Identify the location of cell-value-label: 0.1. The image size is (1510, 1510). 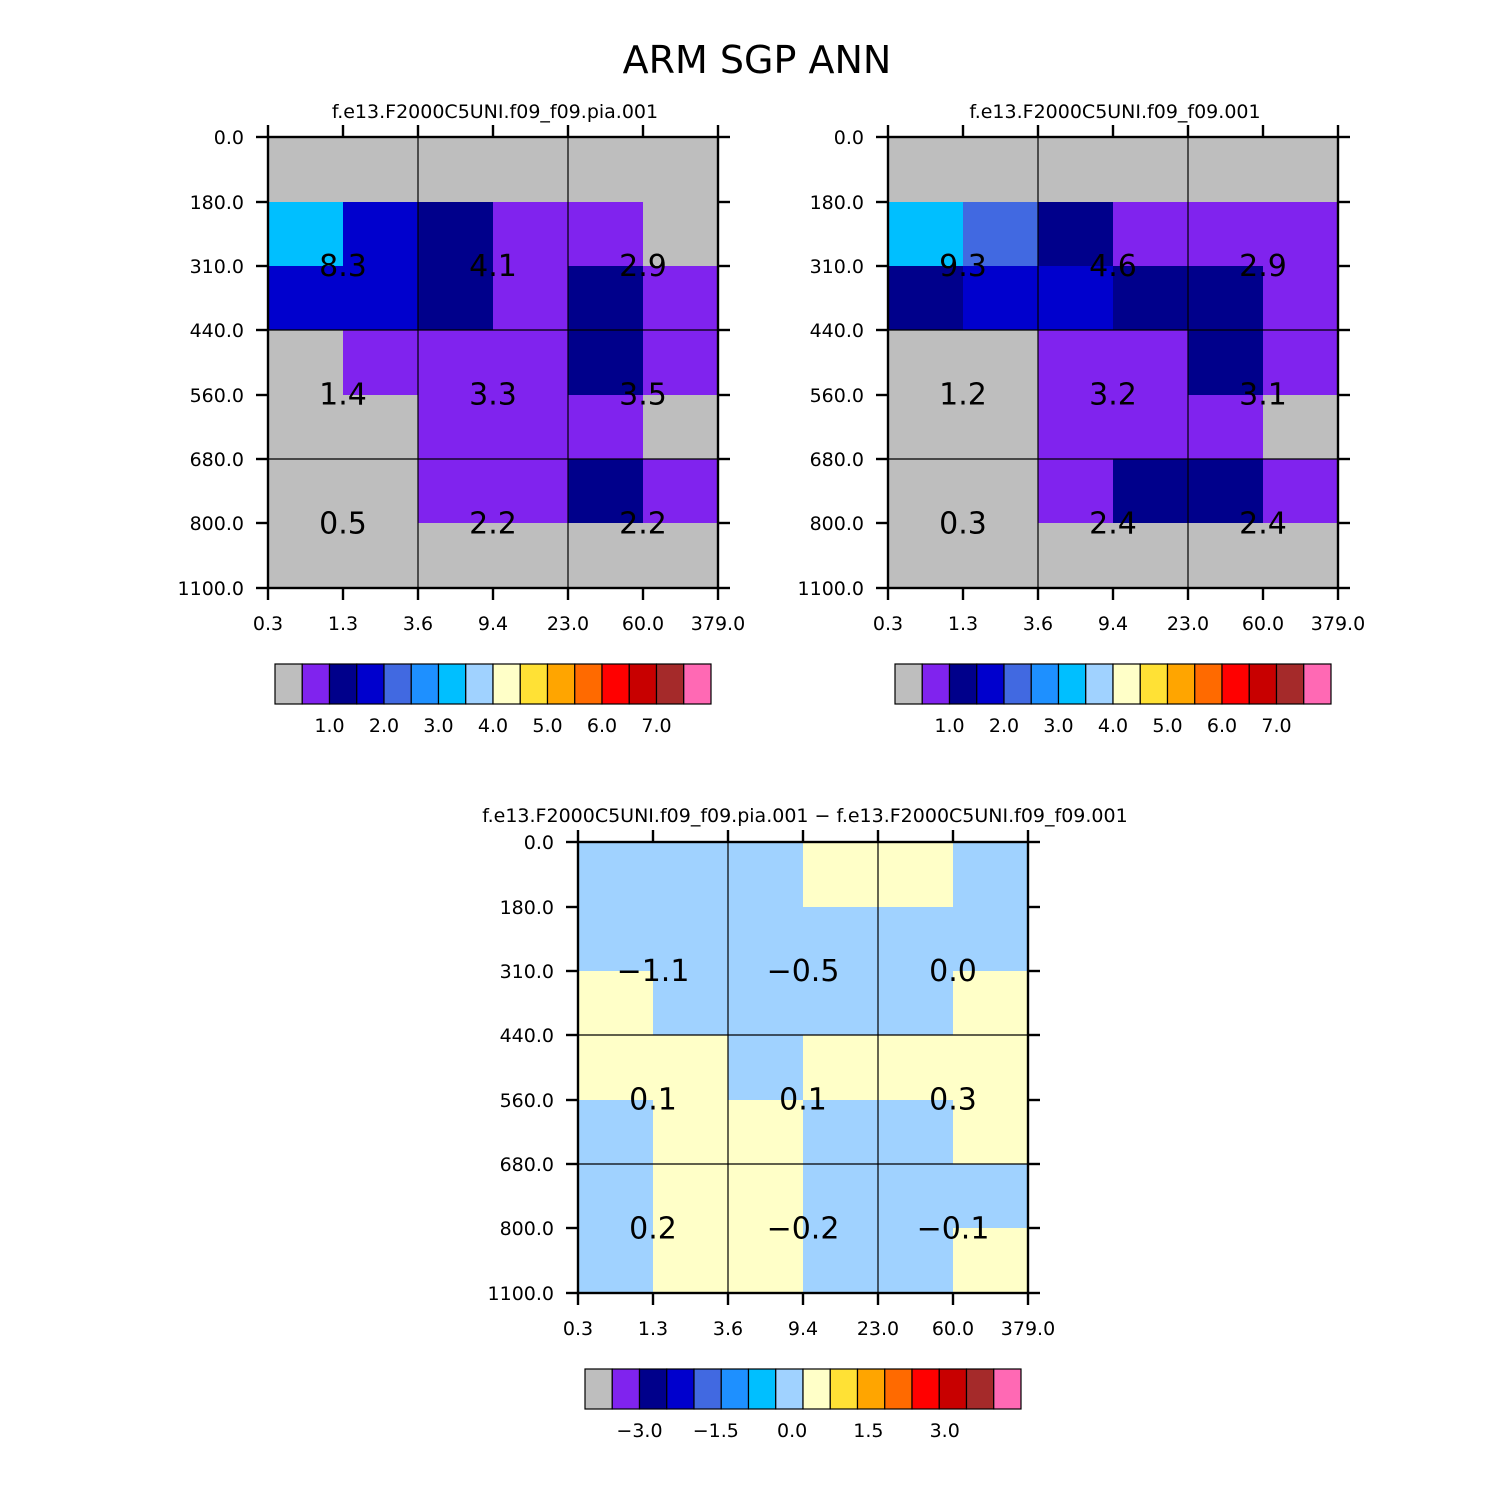
(803, 1100).